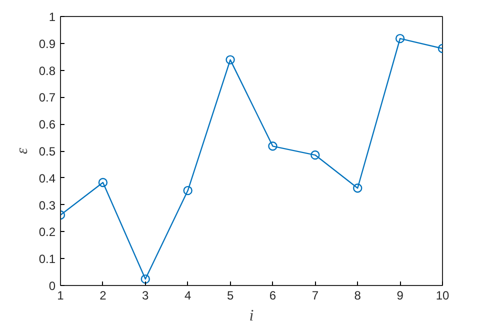 The height and width of the screenshot is (327, 494). I want to click on x-tick-label: 5, so click(230, 295).